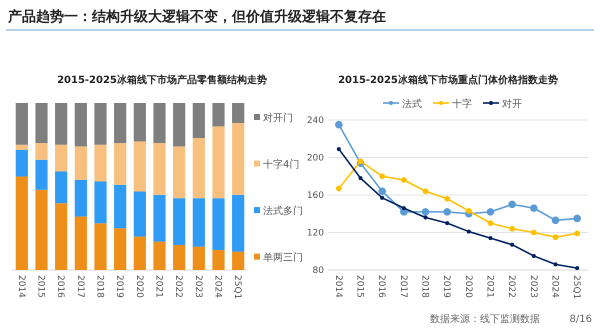 The height and width of the screenshot is (330, 600). What do you see at coordinates (162, 80) in the screenshot?
I see `chart-title: 2015-2025冰箱线下市场产品零售额结构走势` at bounding box center [162, 80].